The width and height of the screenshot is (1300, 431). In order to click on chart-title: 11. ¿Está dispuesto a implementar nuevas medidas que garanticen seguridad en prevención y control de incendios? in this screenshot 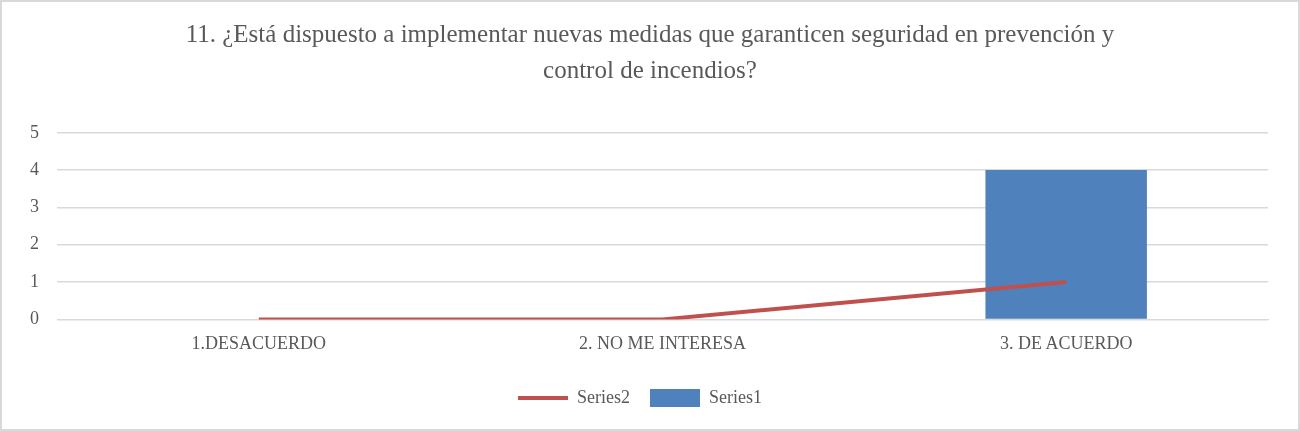, I will do `click(650, 52)`.